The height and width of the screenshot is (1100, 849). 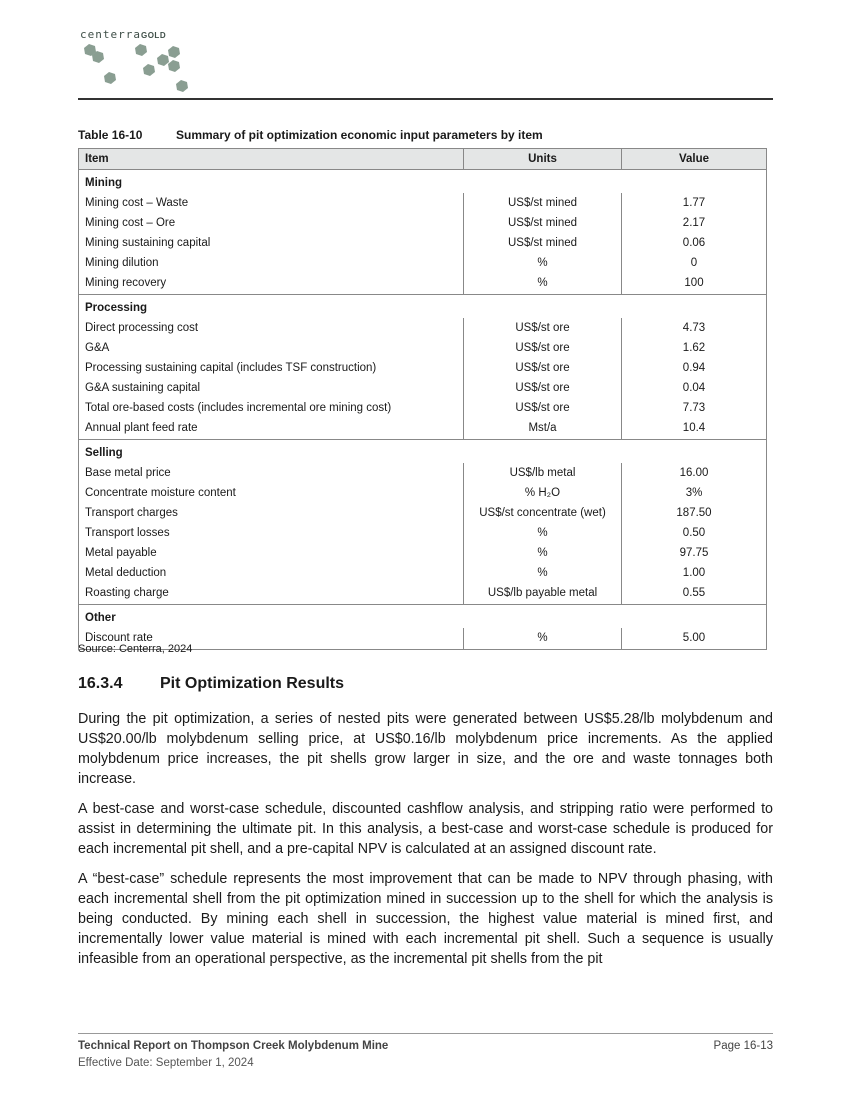 What do you see at coordinates (694, 573) in the screenshot?
I see `value-cell: 1.00` at bounding box center [694, 573].